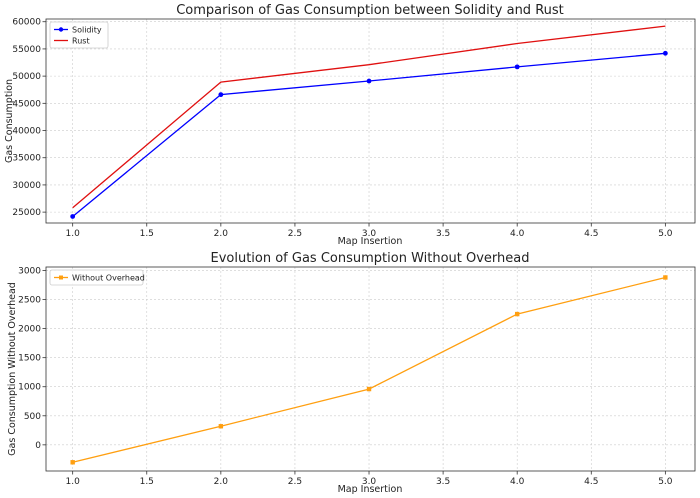 The image size is (700, 498). What do you see at coordinates (26, 104) in the screenshot?
I see `chart-top-ytick-label: 45000` at bounding box center [26, 104].